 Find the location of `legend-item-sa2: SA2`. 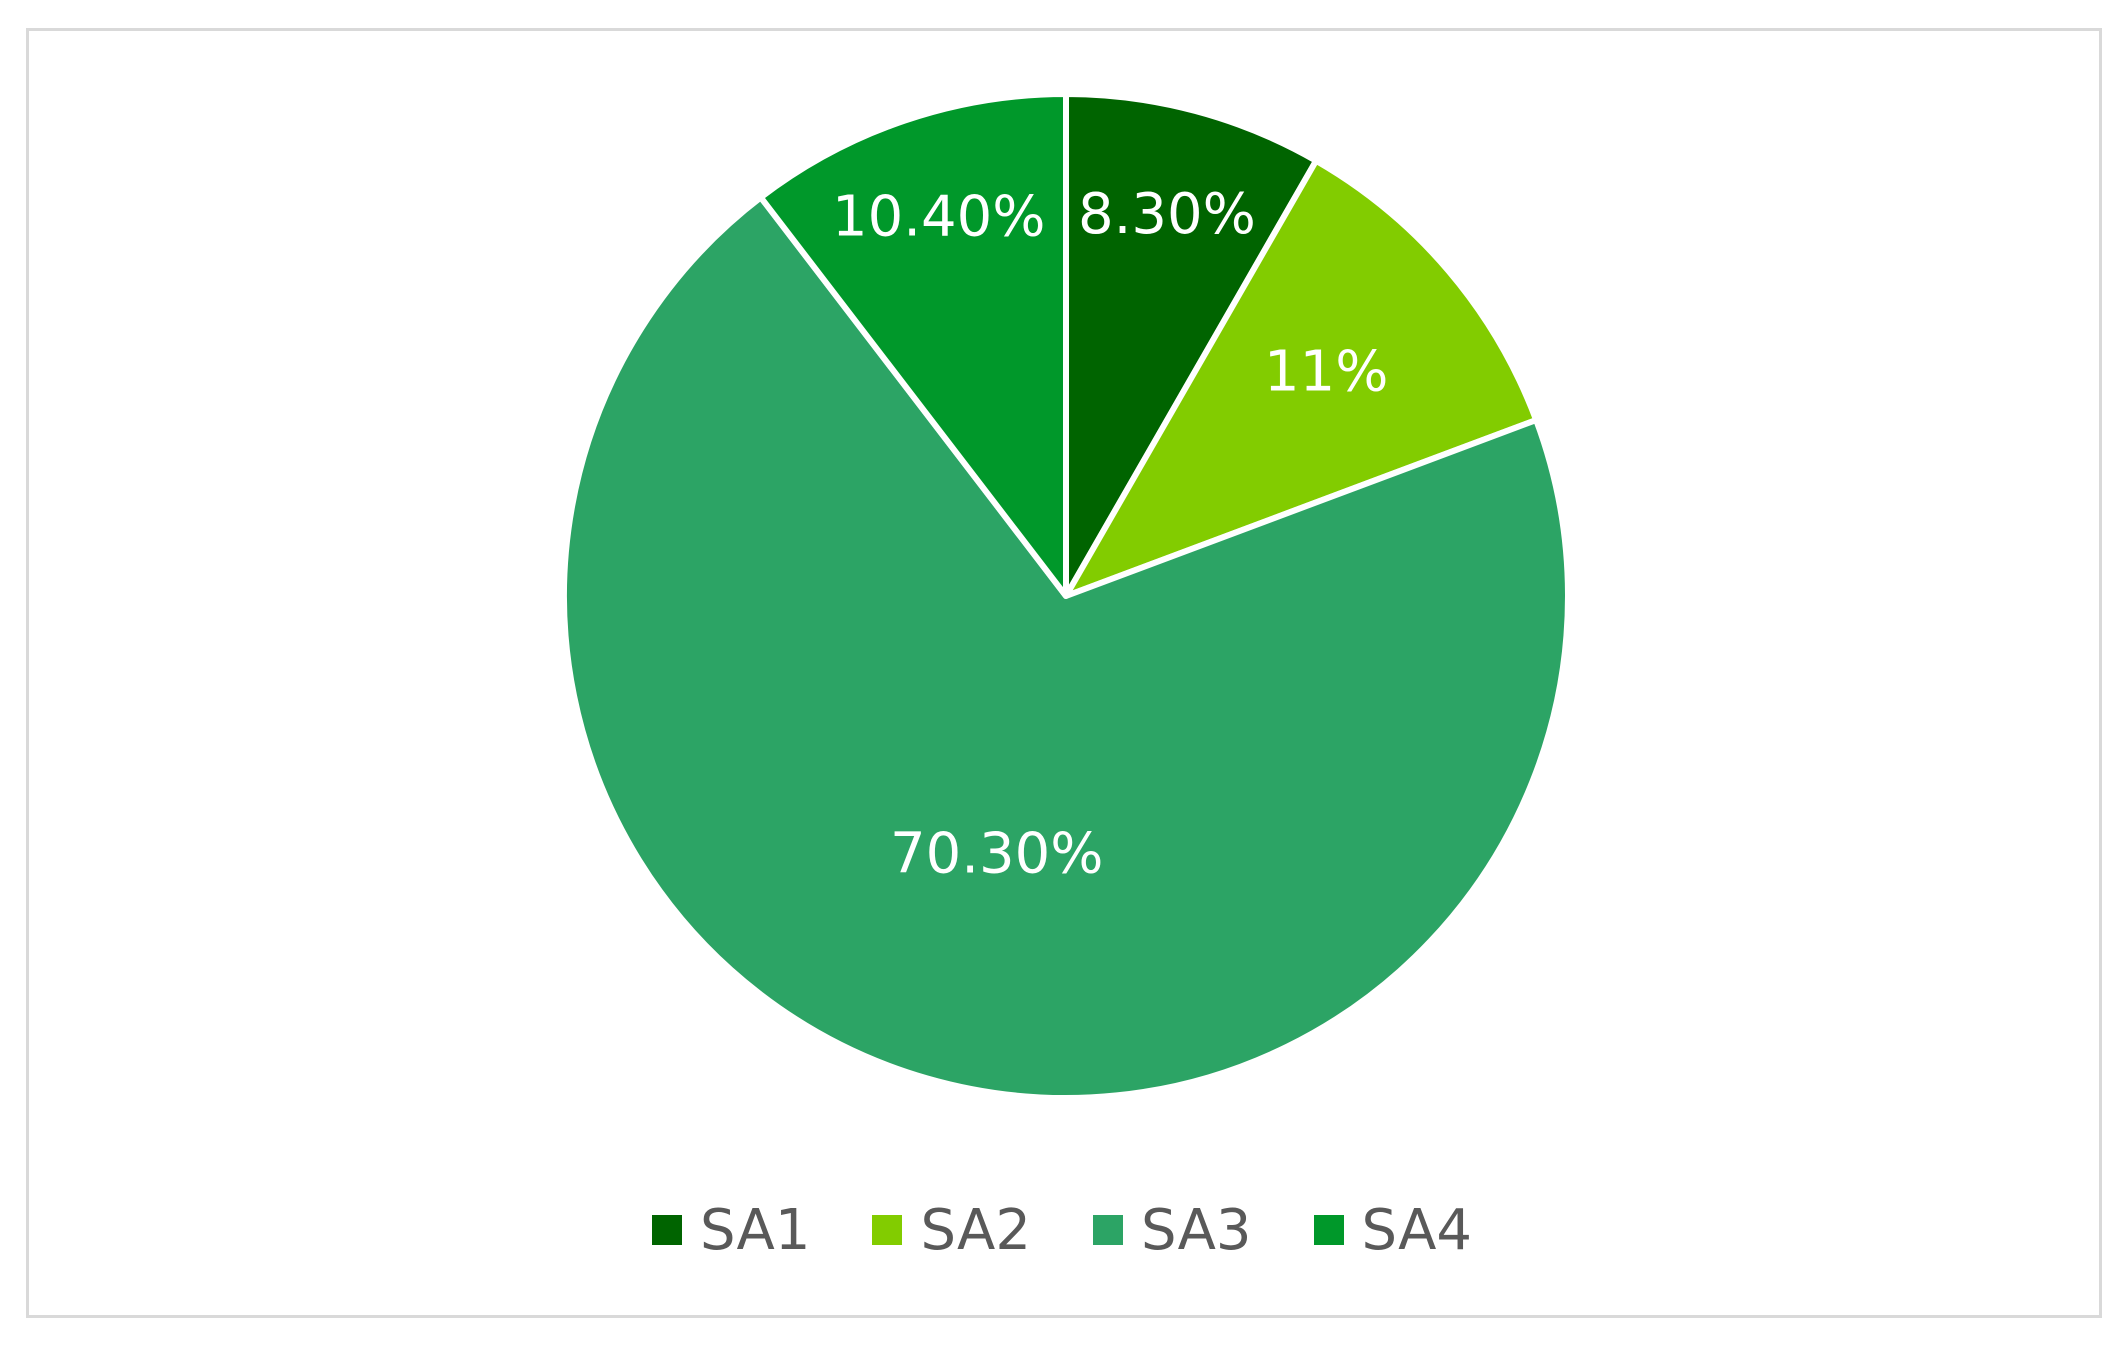

legend-item-sa2: SA2 is located at coordinates (951, 1230).